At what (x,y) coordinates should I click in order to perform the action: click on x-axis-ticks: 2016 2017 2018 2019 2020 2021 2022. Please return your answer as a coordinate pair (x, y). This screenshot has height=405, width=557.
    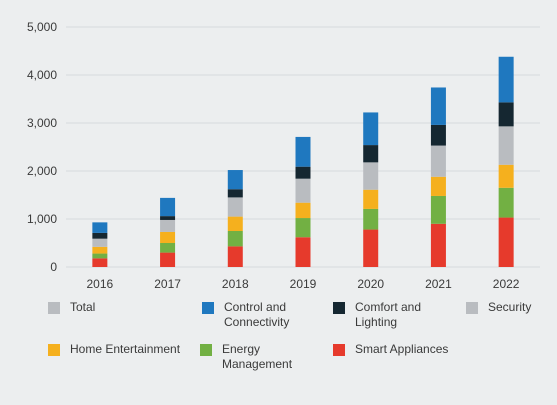
    Looking at the image, I should click on (303, 284).